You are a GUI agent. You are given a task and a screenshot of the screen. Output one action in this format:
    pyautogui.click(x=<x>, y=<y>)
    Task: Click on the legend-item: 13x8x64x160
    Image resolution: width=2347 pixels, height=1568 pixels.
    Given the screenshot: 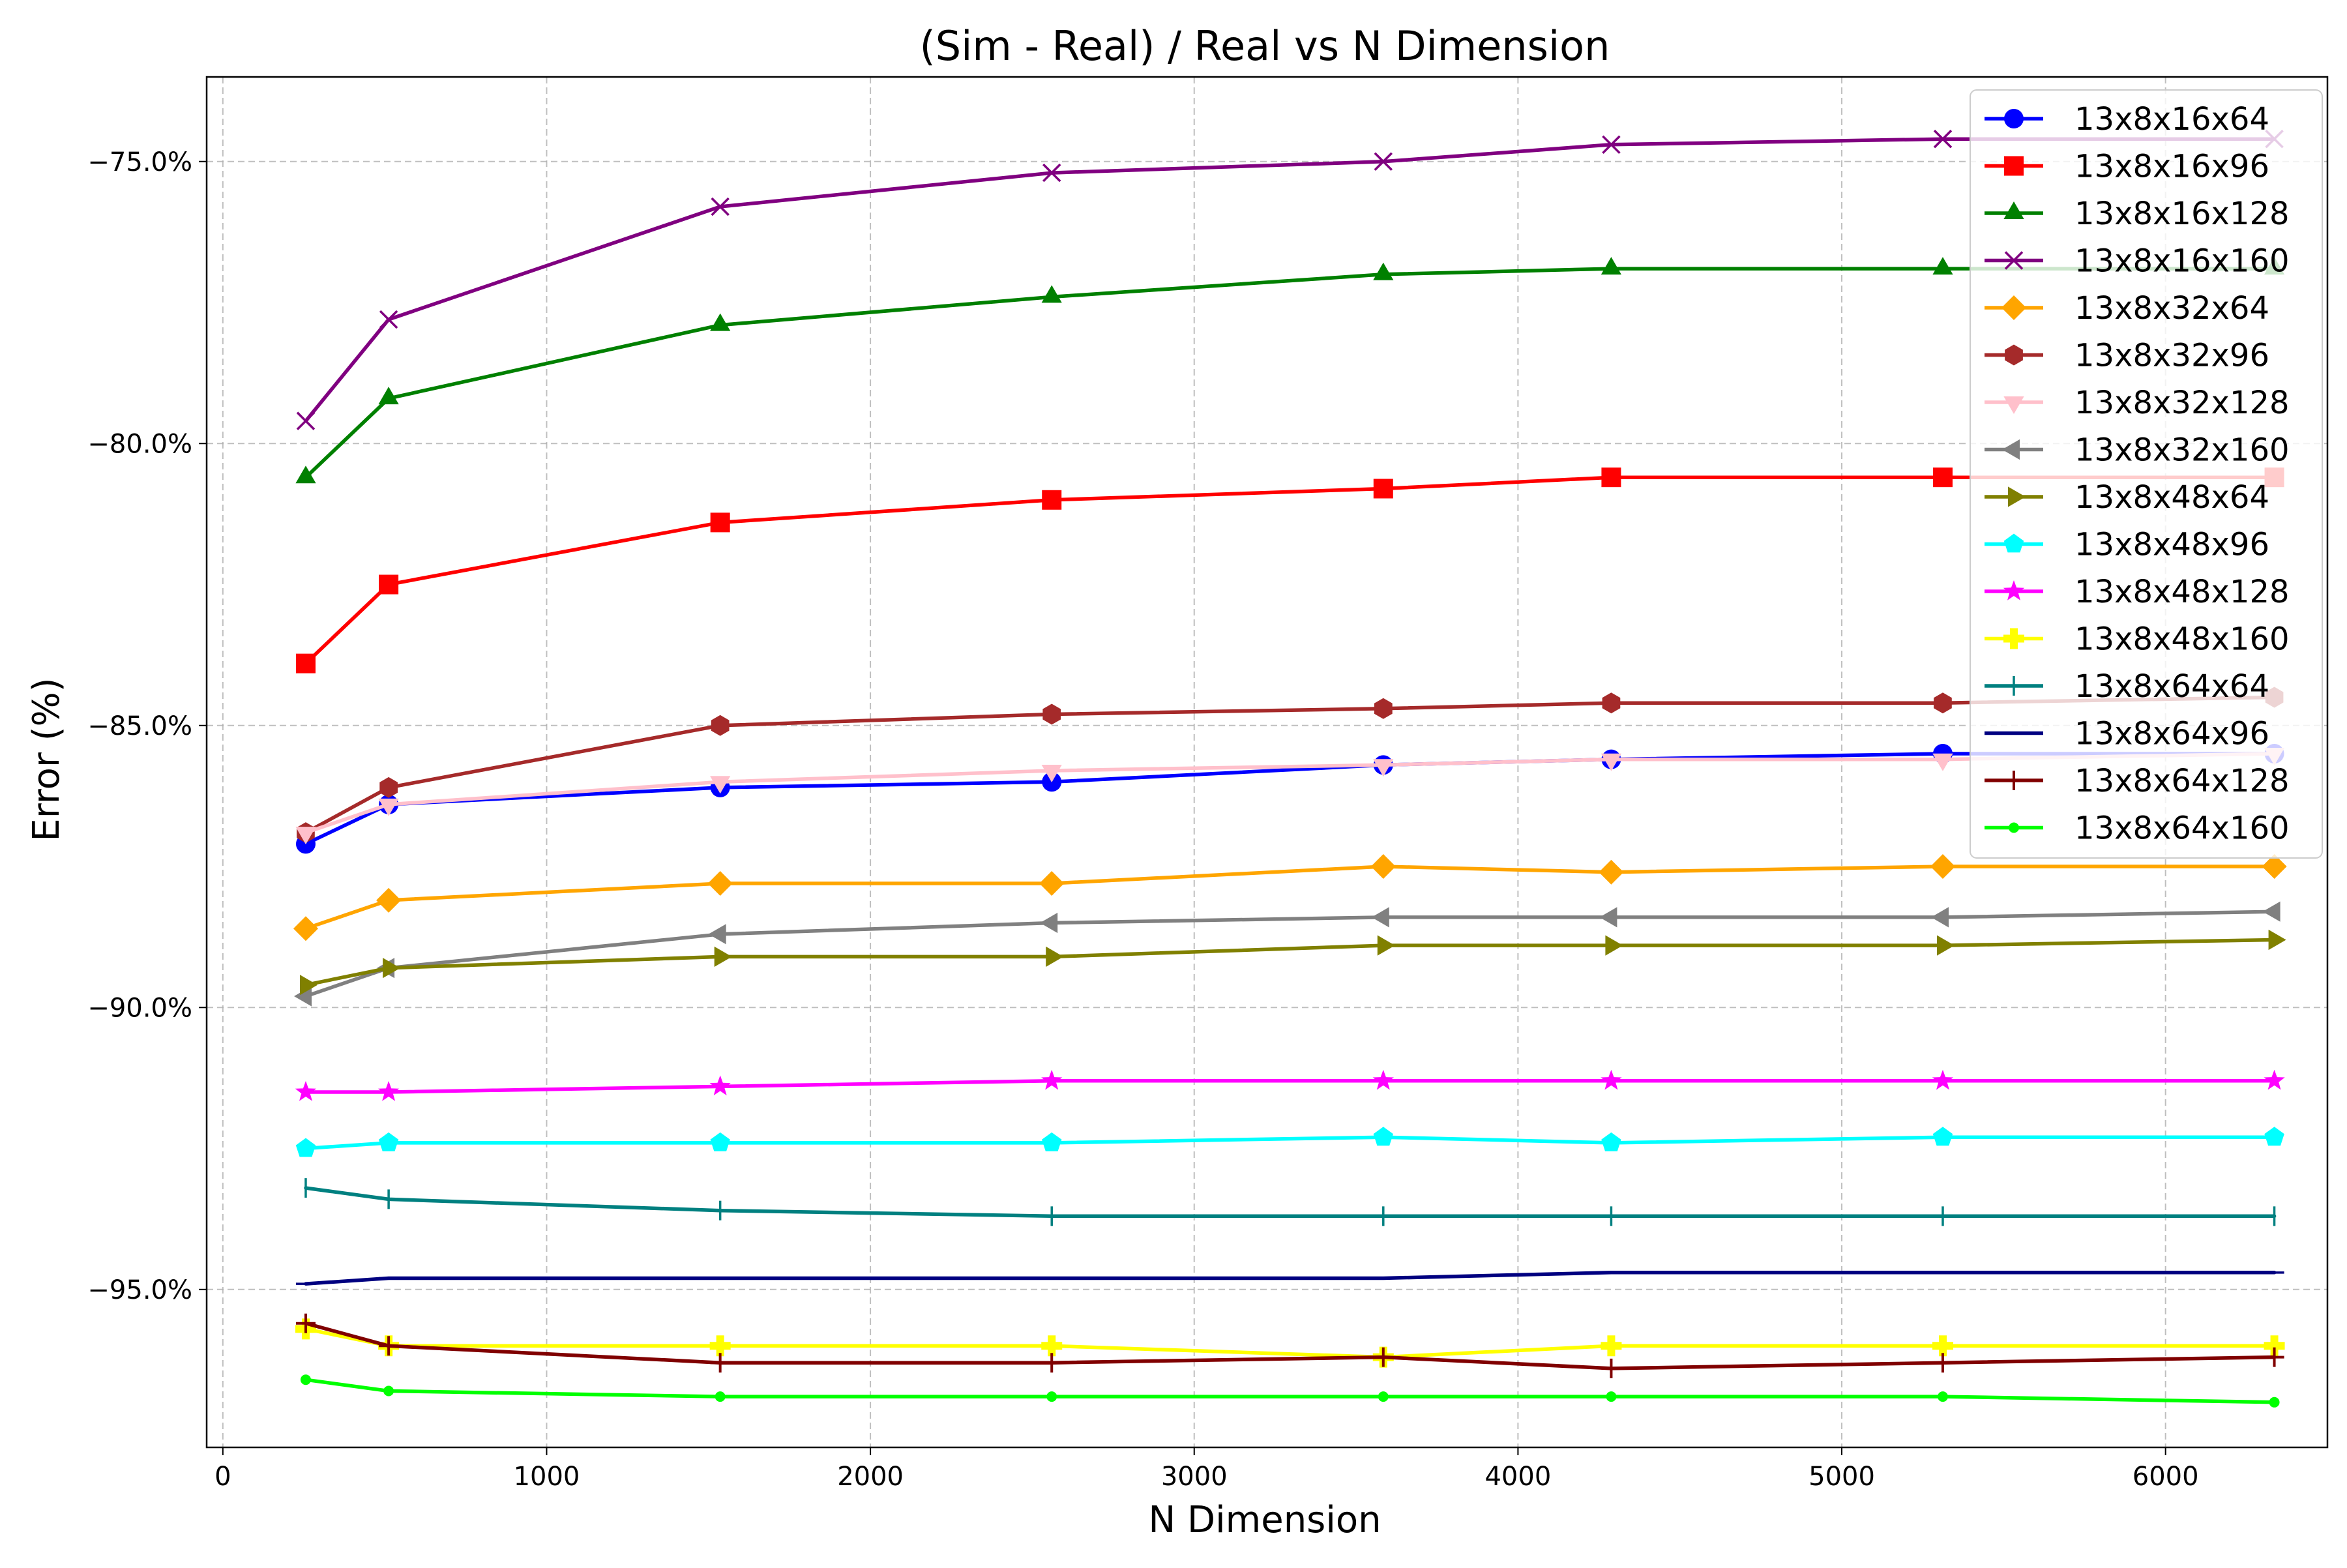 What is the action you would take?
    pyautogui.click(x=2137, y=829)
    